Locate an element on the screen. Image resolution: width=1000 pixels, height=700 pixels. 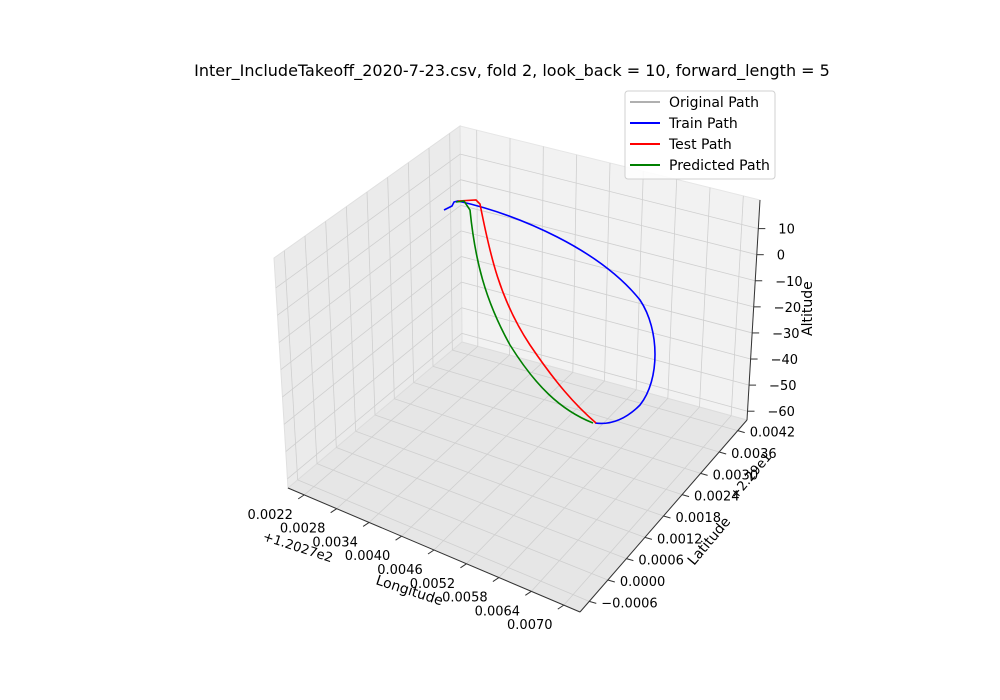
legend-label-train: Train Path is located at coordinates (703, 124).